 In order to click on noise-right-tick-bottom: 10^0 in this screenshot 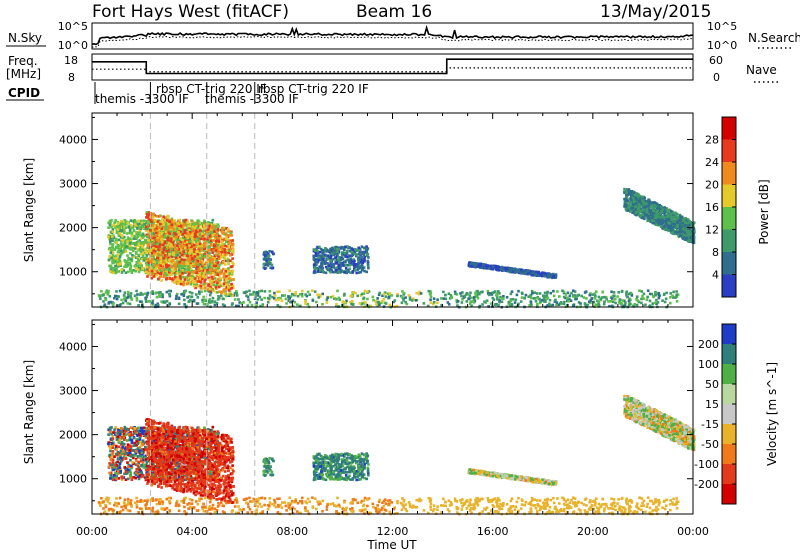, I will do `click(722, 45)`.